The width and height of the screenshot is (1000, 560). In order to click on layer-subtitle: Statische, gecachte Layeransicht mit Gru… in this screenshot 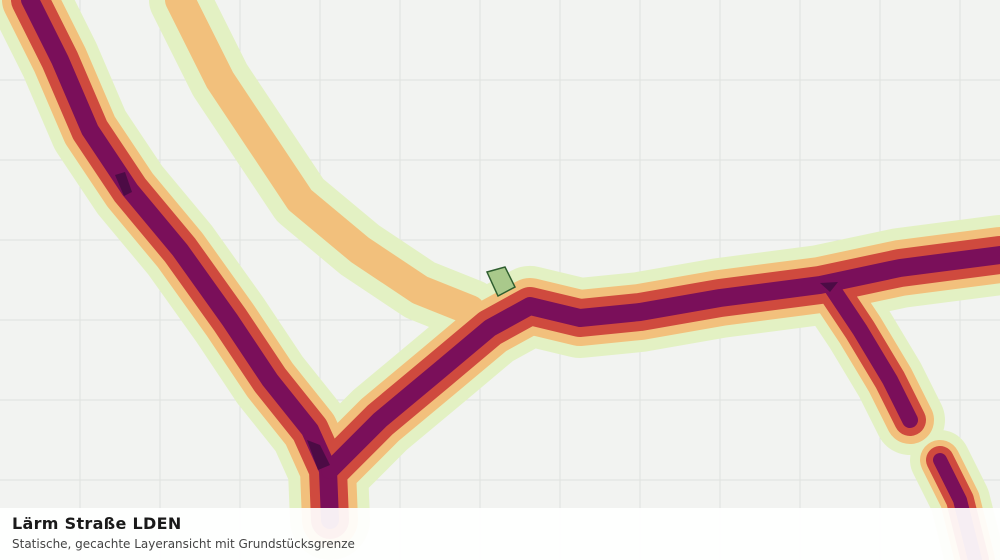, I will do `click(183, 544)`.